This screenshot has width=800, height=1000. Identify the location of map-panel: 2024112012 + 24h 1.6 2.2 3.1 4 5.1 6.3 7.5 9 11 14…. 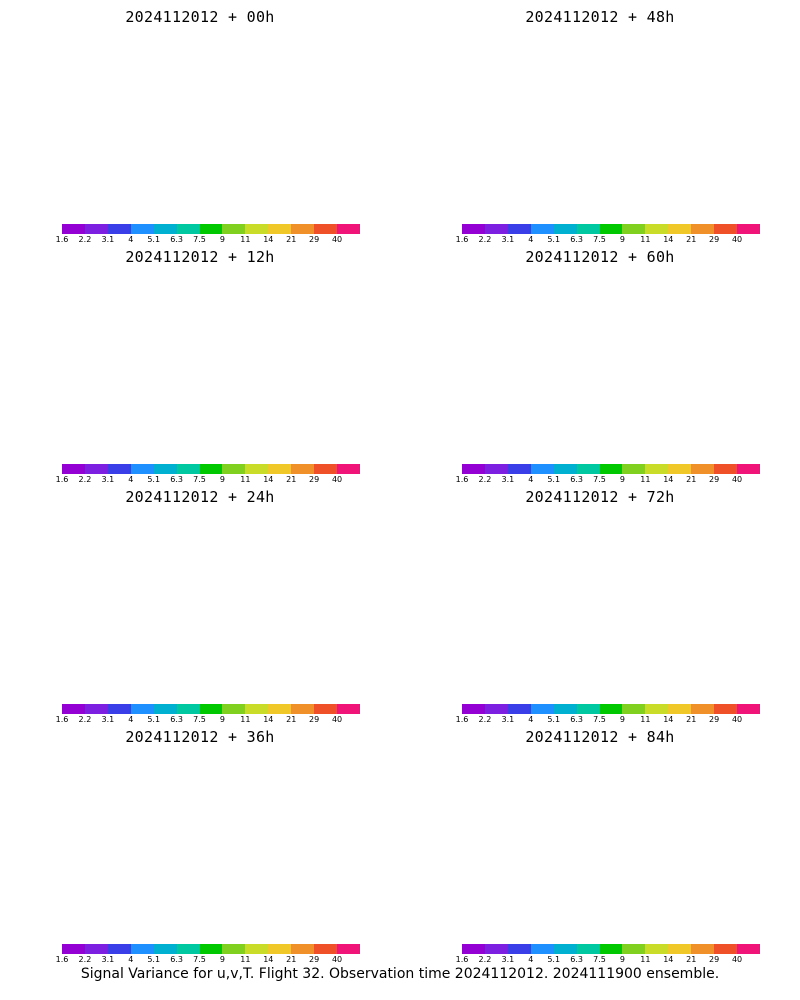
(200, 602).